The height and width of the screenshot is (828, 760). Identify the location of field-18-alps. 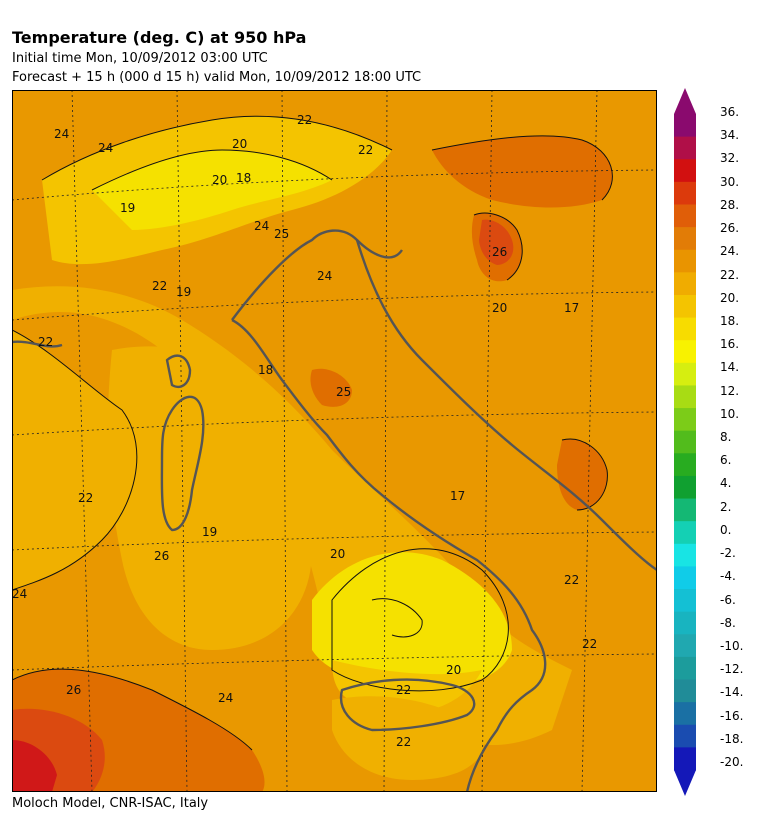
(212, 190).